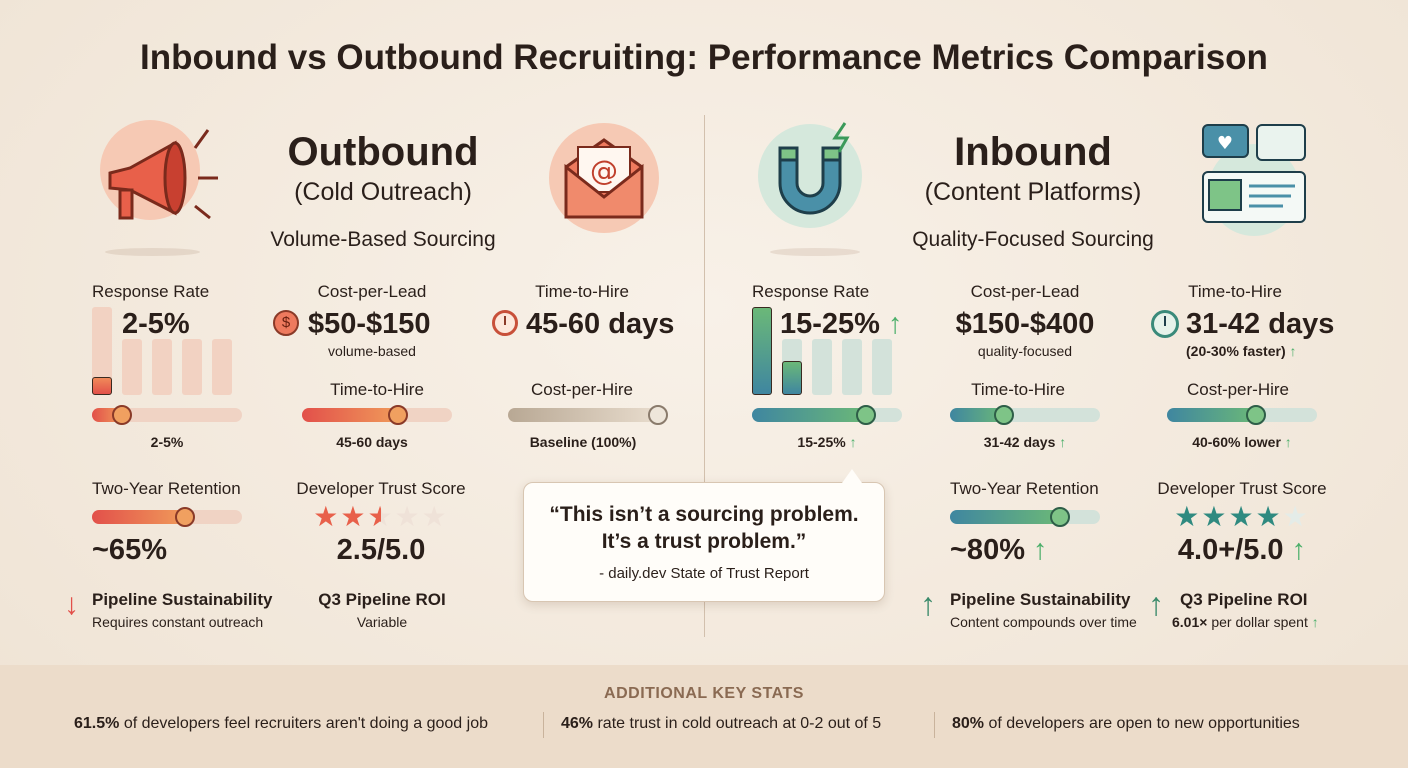 The width and height of the screenshot is (1408, 768). Describe the element at coordinates (372, 351) in the screenshot. I see `cost-per-lead-note: volume-based` at that location.